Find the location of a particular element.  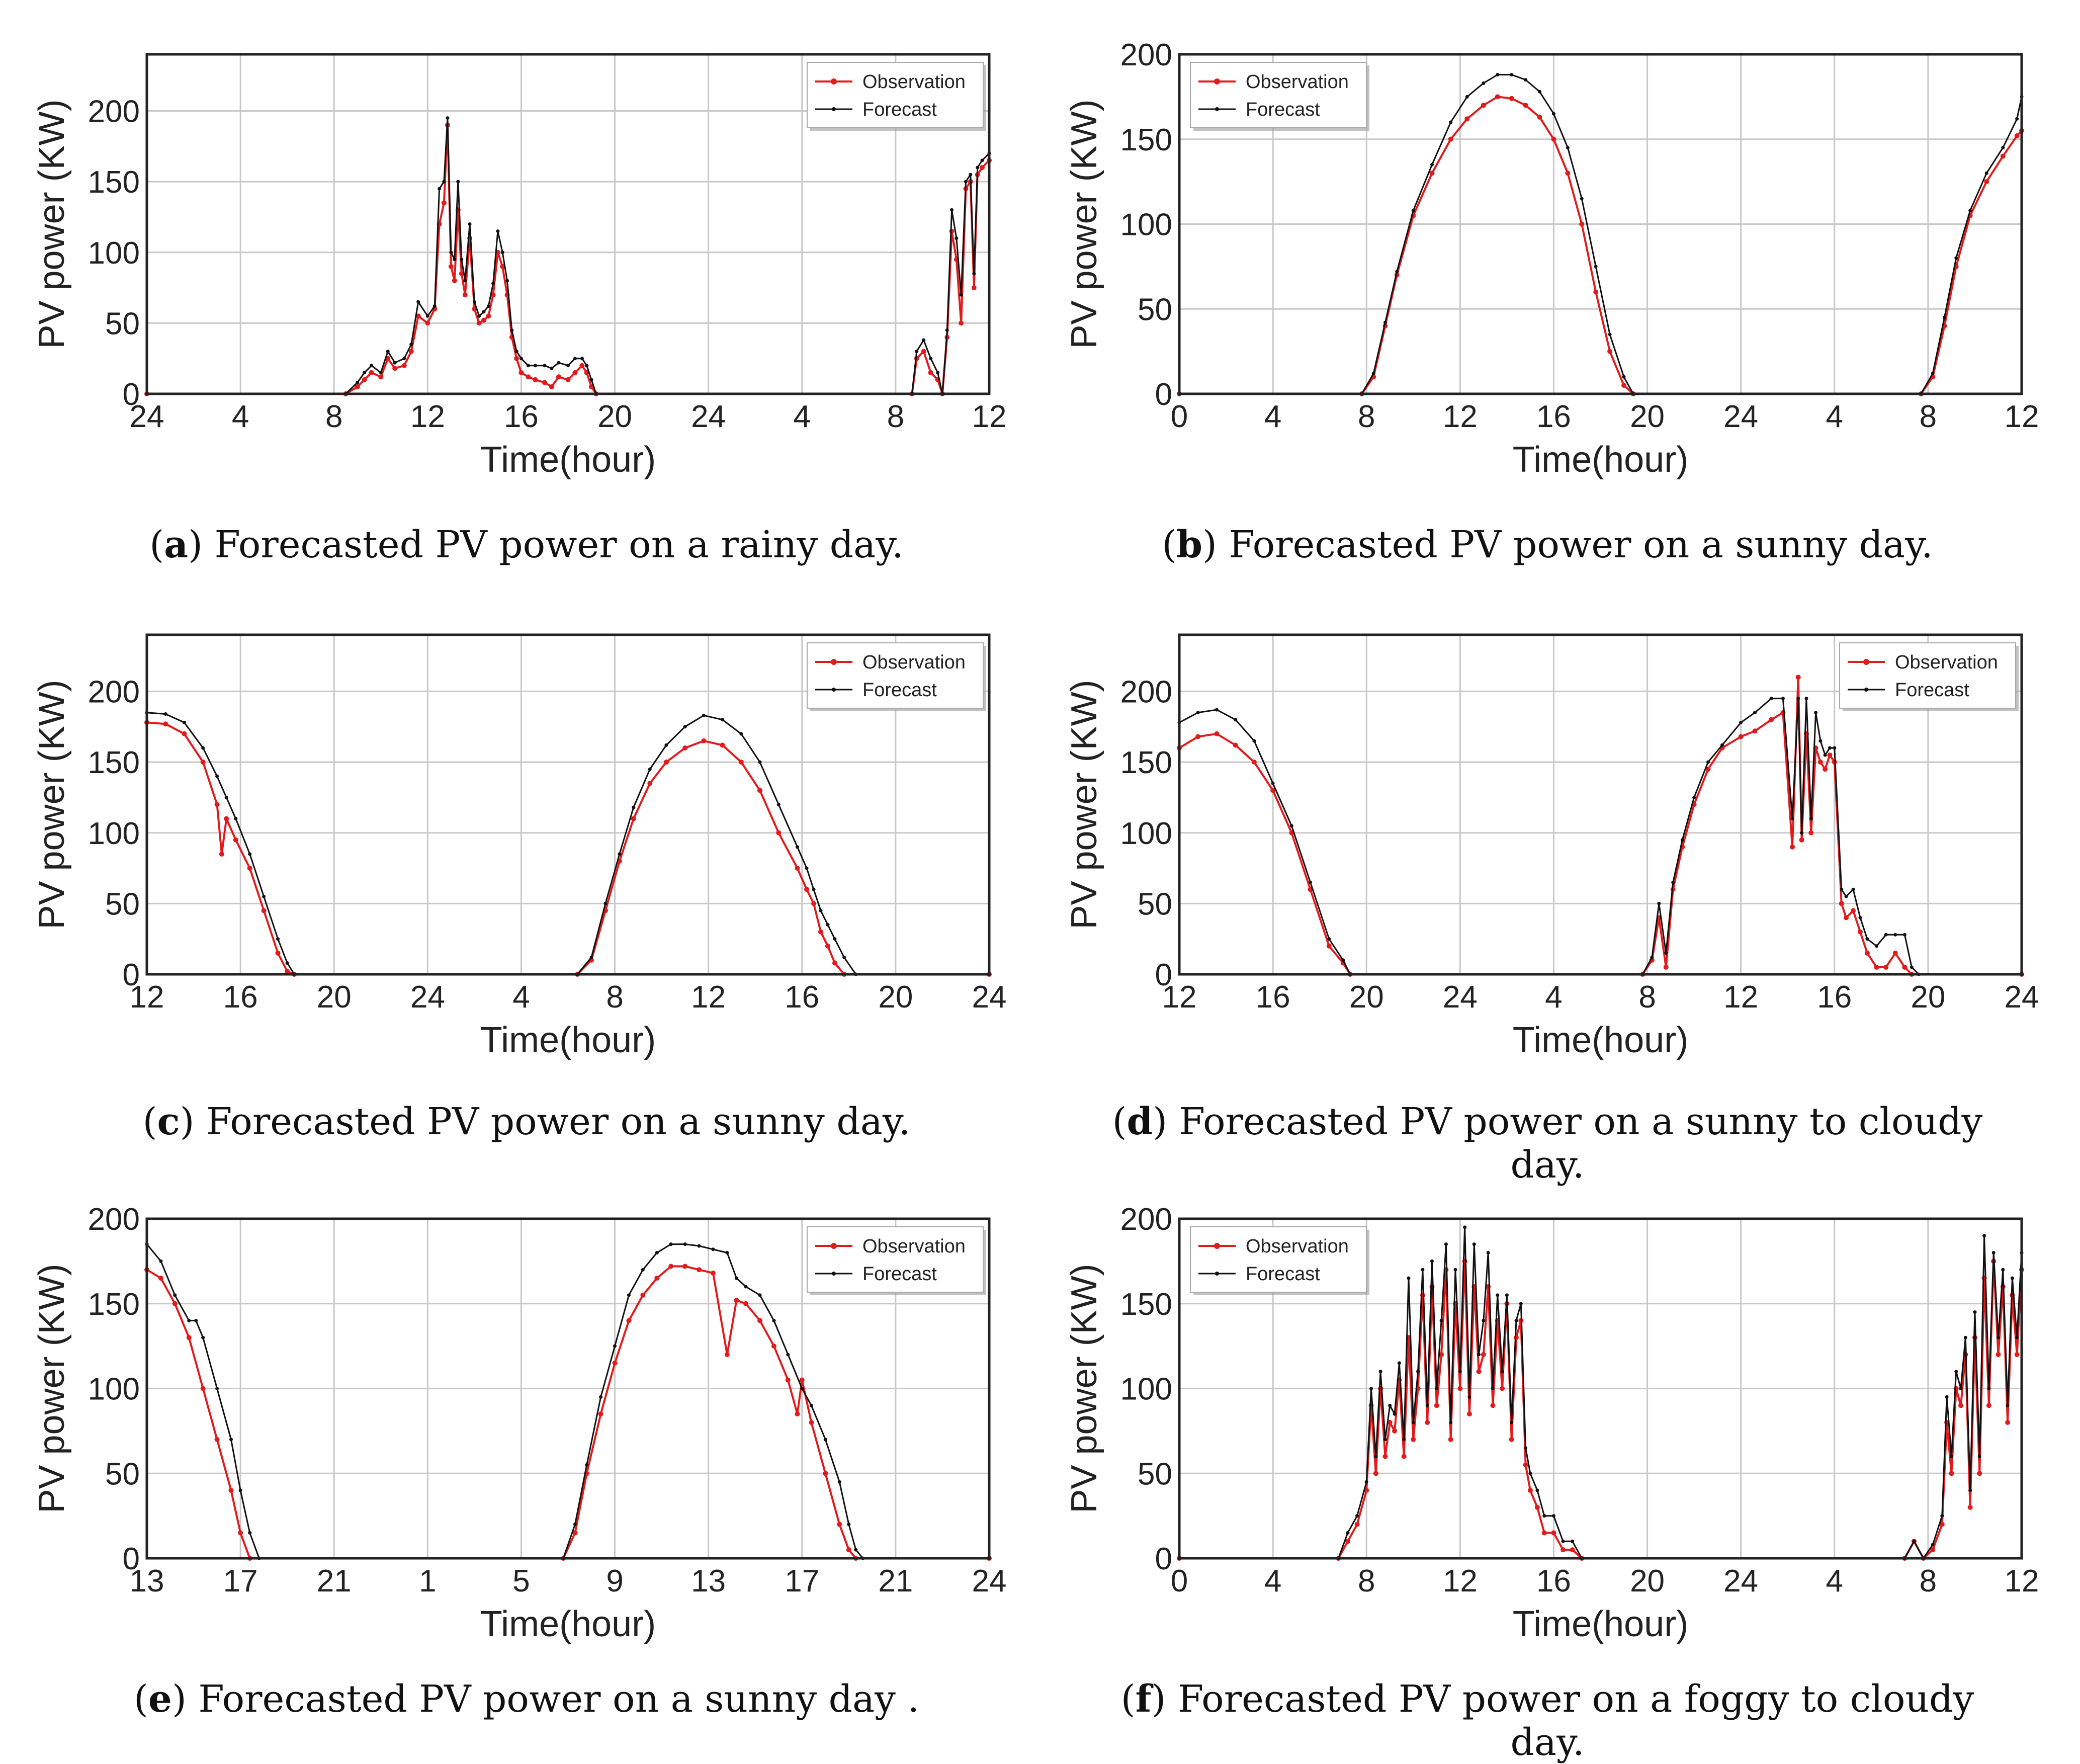

legend-label: Forecast is located at coordinates (1283, 109).